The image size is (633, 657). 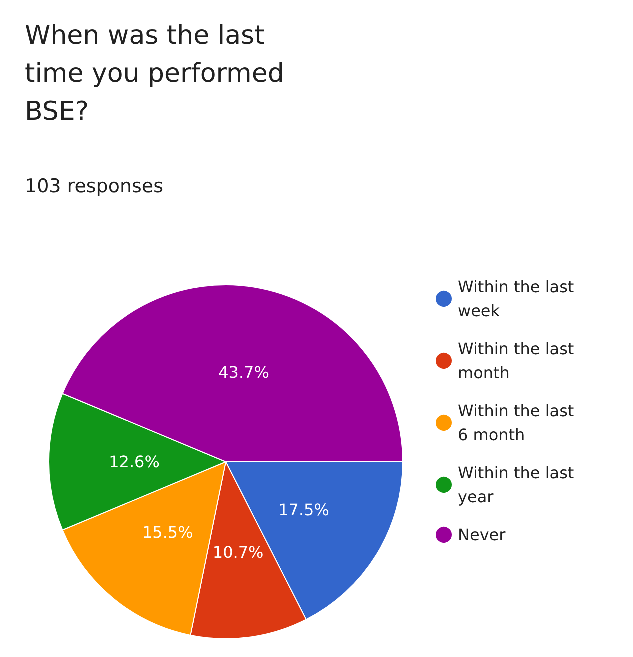 I want to click on data-label: 12.6%, so click(x=134, y=462).